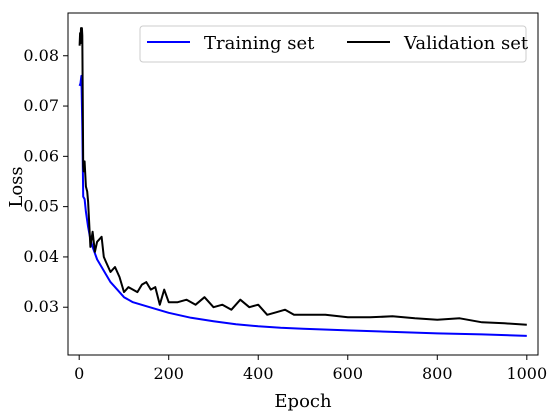 Image resolution: width=550 pixels, height=416 pixels. I want to click on y-tick-label: 0.06, so click(41, 155).